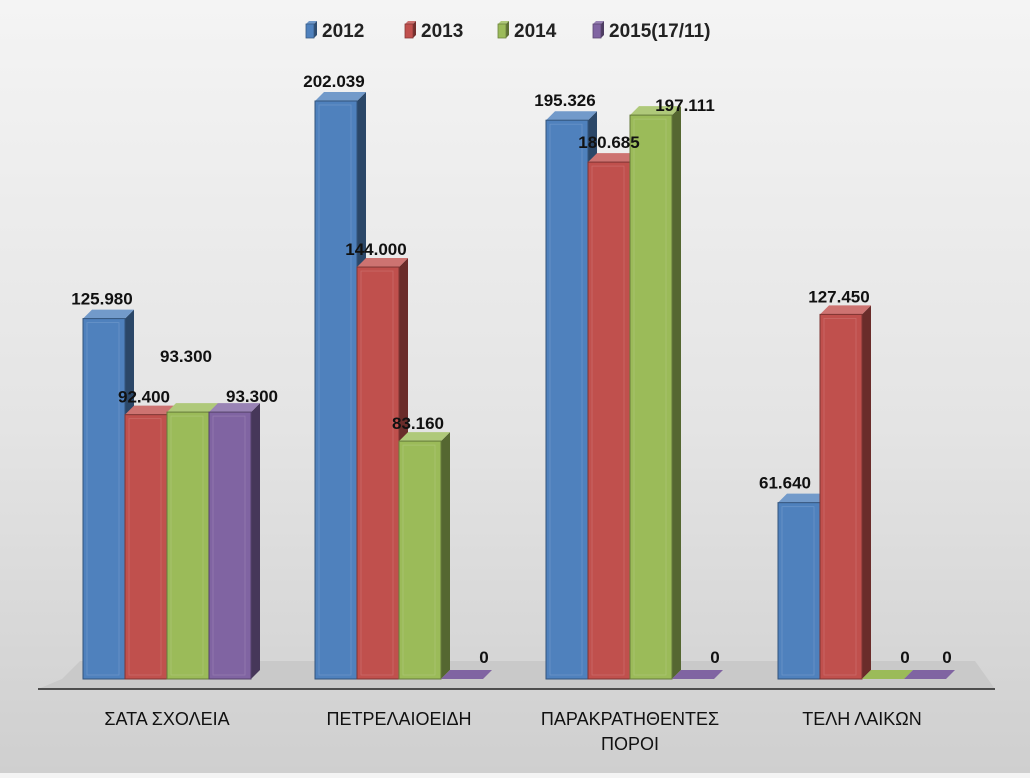 The height and width of the screenshot is (778, 1030). What do you see at coordinates (838, 296) in the screenshot?
I see `data-label: 127.450` at bounding box center [838, 296].